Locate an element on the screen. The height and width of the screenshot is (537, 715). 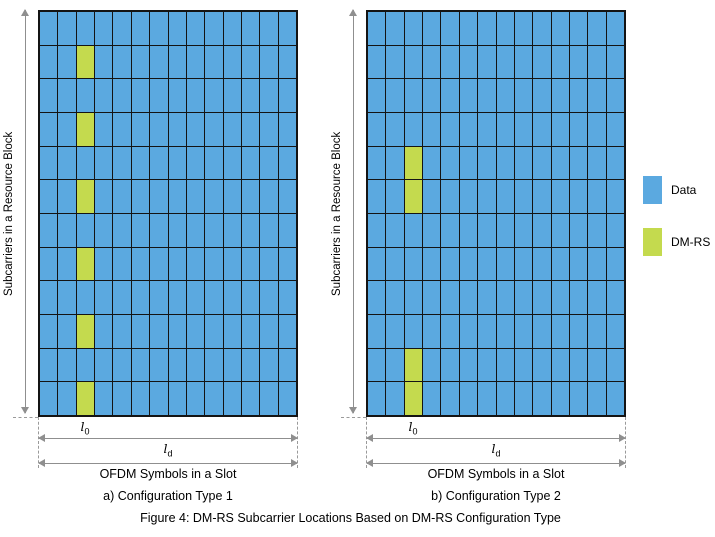
ld-base: l is located at coordinates (493, 448).